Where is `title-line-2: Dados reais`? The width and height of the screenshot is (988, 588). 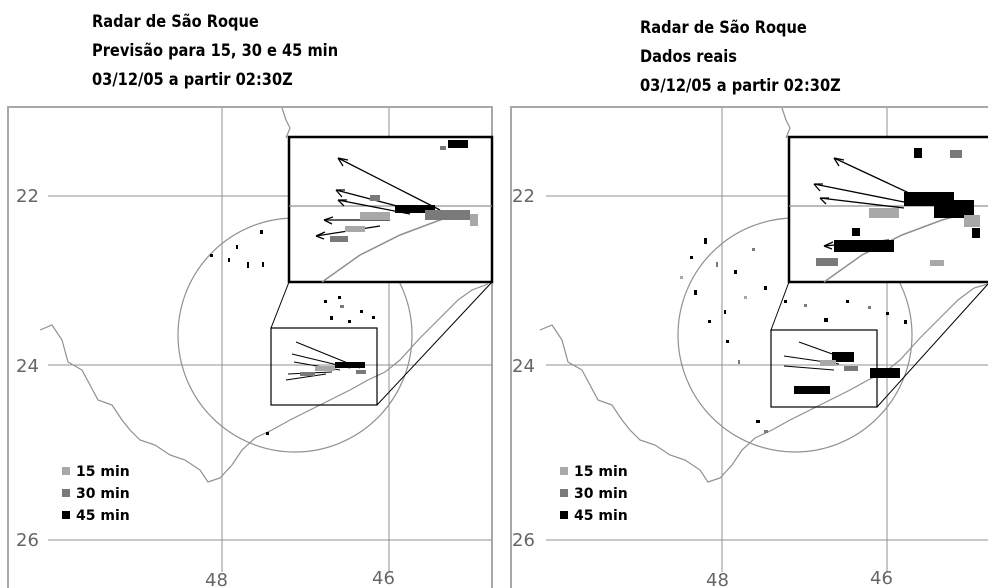
title-line-2: Dados reais is located at coordinates (689, 57).